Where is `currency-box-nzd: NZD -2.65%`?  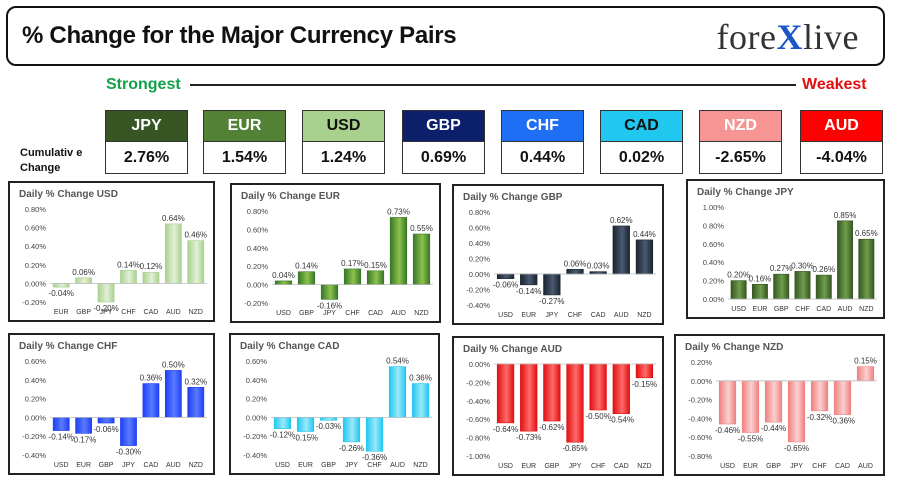 currency-box-nzd: NZD -2.65% is located at coordinates (740, 142).